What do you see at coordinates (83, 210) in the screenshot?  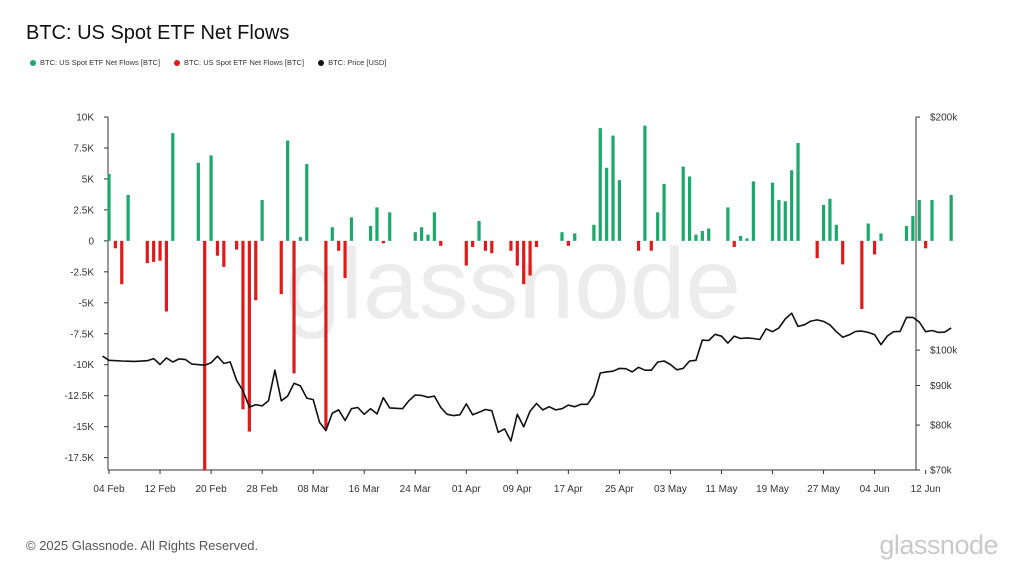 I see `left-tick-label: 2.5K` at bounding box center [83, 210].